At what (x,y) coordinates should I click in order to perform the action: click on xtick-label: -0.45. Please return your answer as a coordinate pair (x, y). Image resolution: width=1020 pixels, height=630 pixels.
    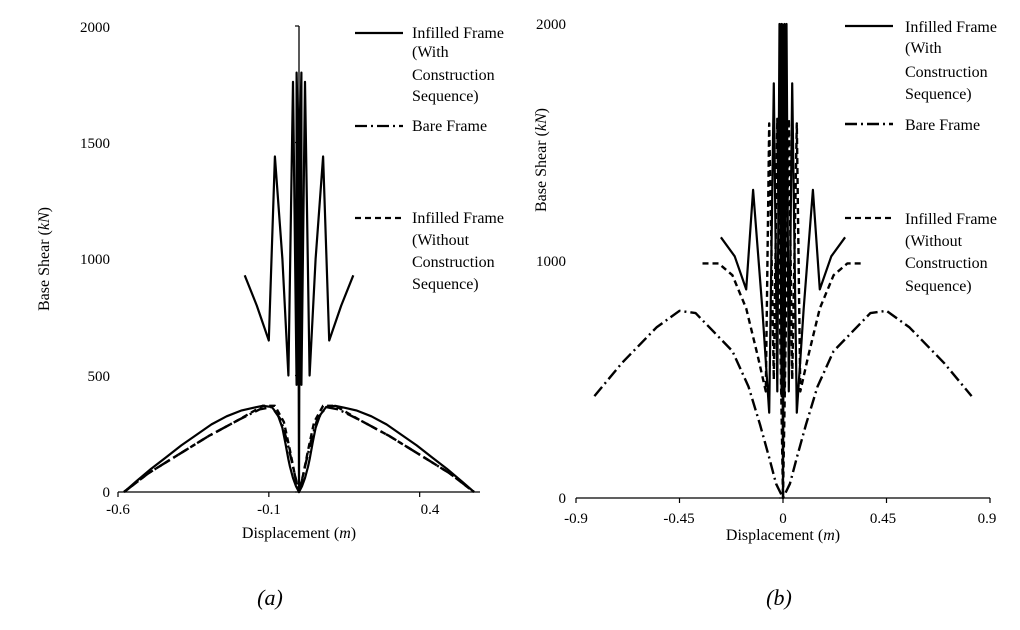
    Looking at the image, I should click on (678, 519).